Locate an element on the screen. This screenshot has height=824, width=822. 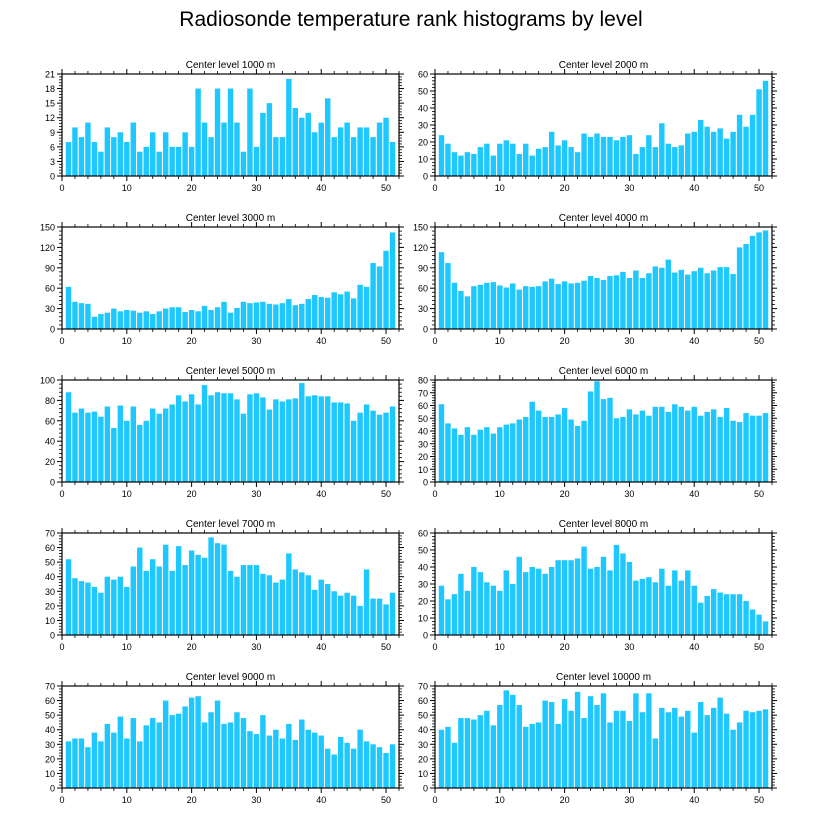
x-tick-label: 0 is located at coordinates (434, 800).